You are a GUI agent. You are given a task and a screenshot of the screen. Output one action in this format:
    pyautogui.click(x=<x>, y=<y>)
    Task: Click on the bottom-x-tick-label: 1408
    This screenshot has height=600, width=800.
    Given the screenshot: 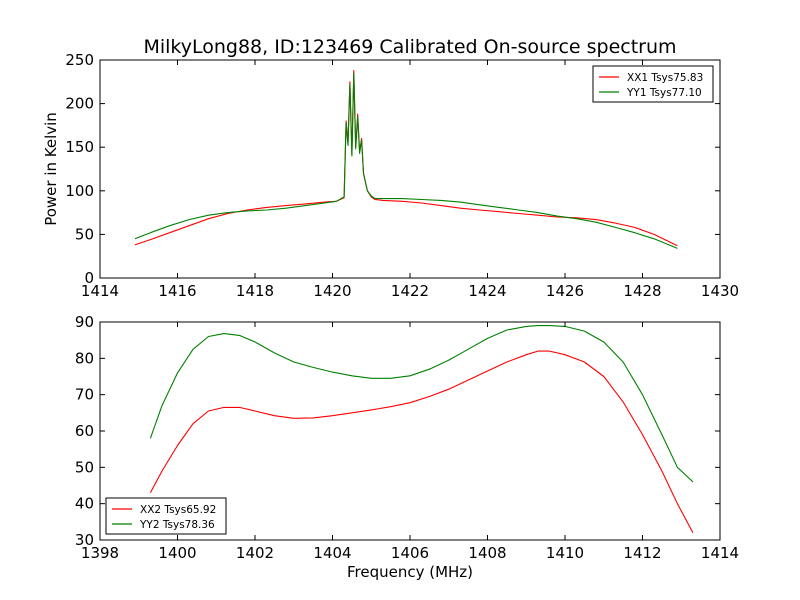 What is the action you would take?
    pyautogui.click(x=487, y=553)
    